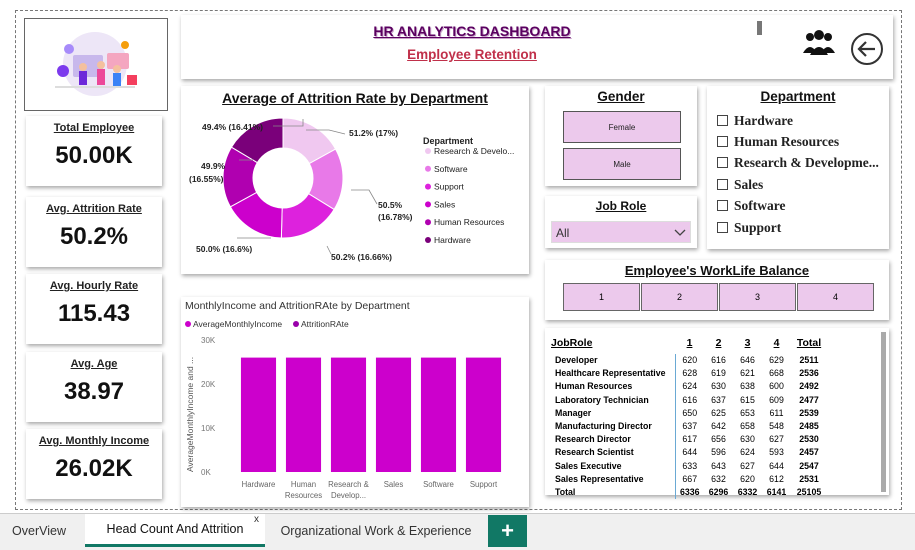 Image resolution: width=915 pixels, height=550 pixels. I want to click on donut-label-sales: 50.0% (16.6%), so click(224, 249).